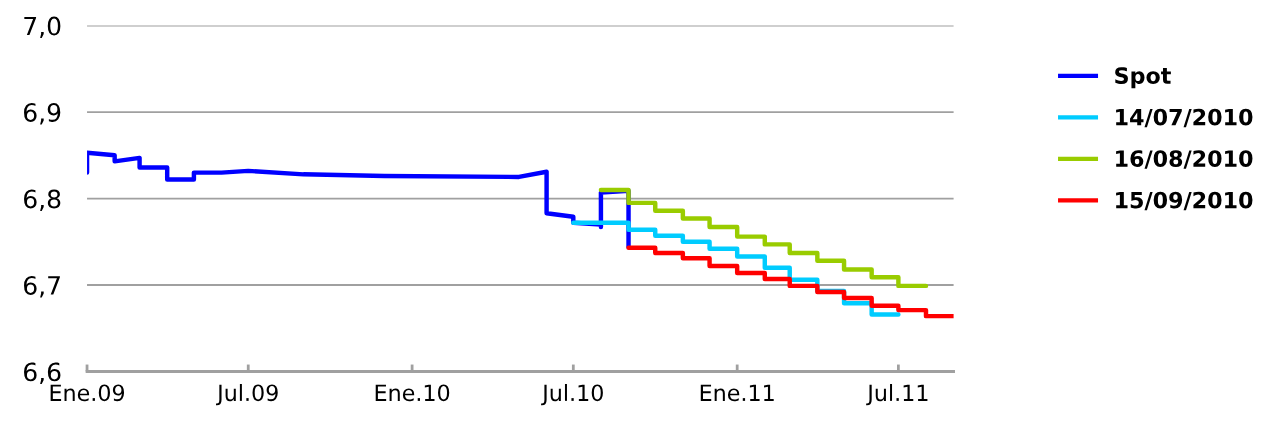 The height and width of the screenshot is (427, 1280). What do you see at coordinates (1143, 78) in the screenshot?
I see `legend-label: Spot` at bounding box center [1143, 78].